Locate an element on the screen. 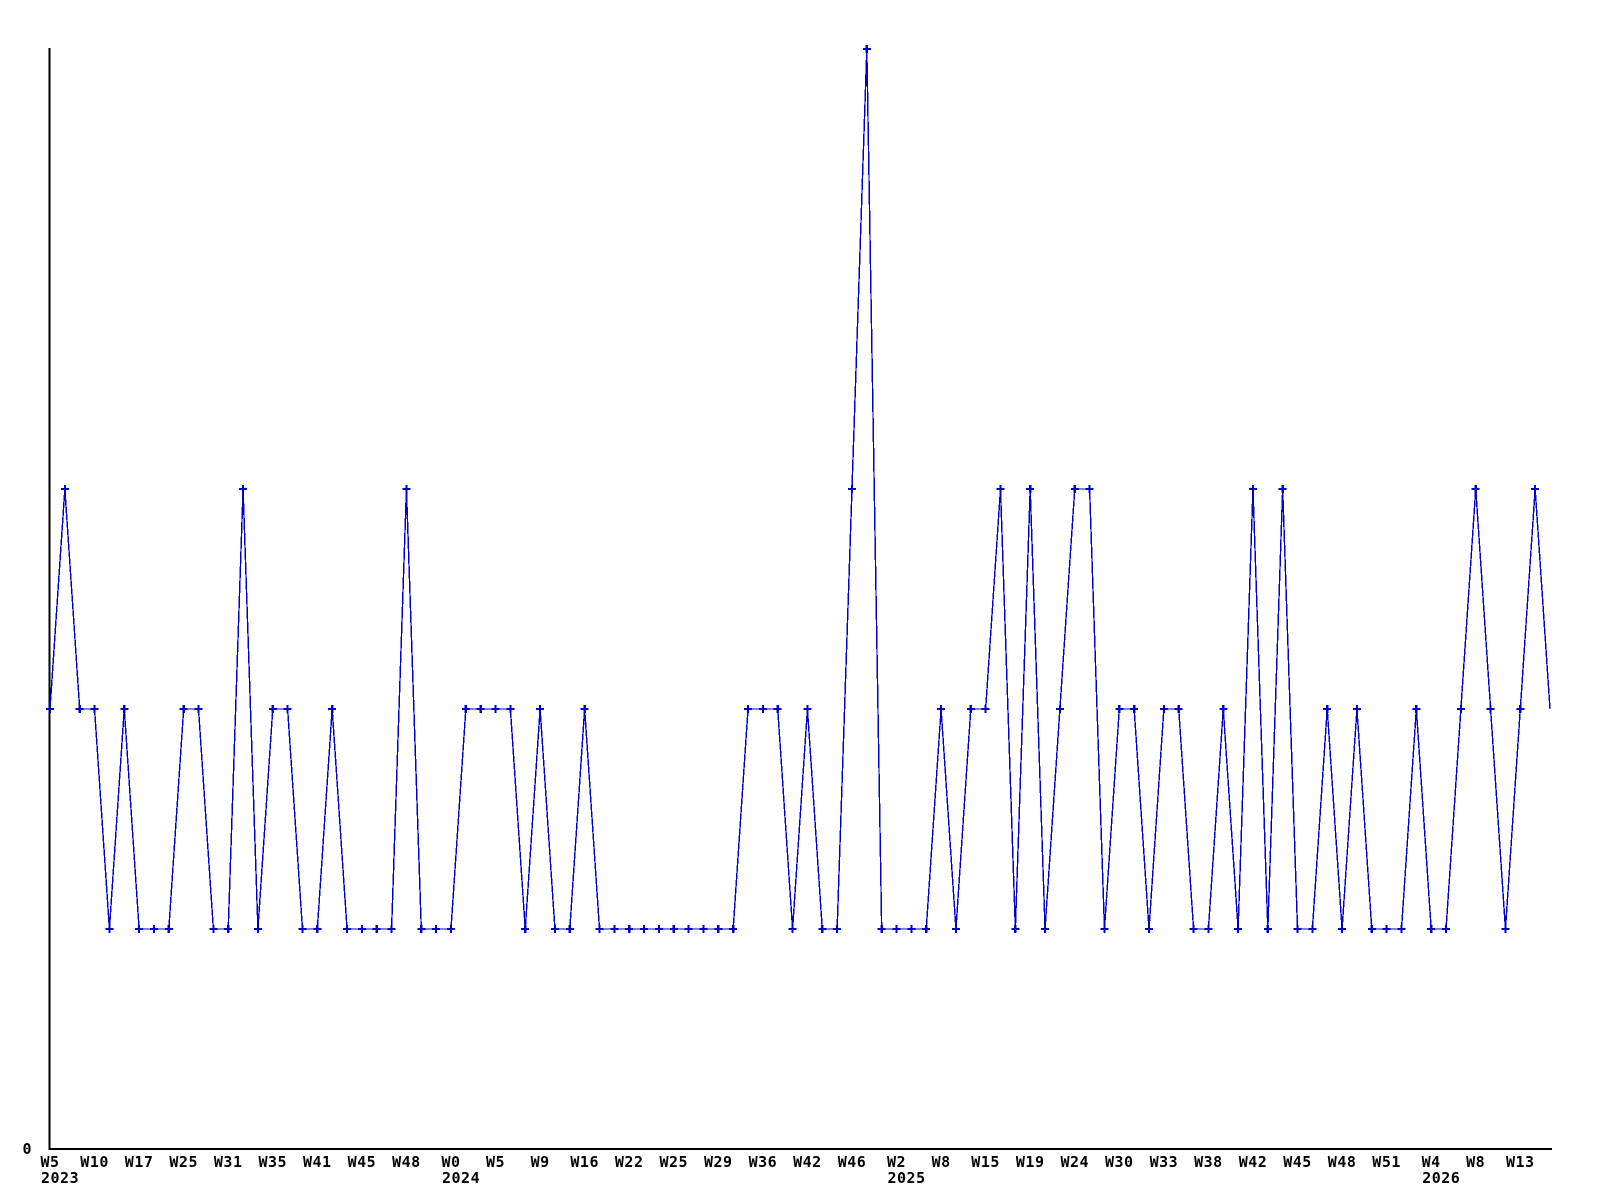 The width and height of the screenshot is (1600, 1200). x-tick-week-label: W24 is located at coordinates (1075, 1162).